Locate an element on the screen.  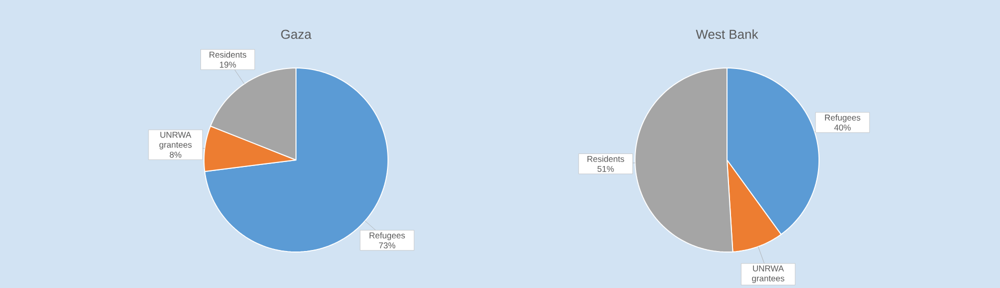
data-label: 40% is located at coordinates (842, 127).